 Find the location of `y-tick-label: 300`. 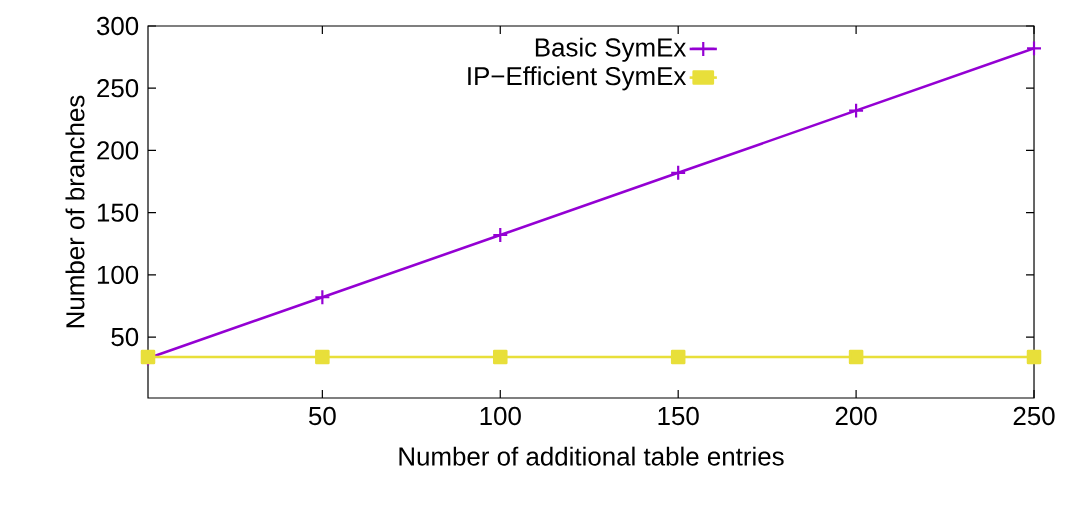

y-tick-label: 300 is located at coordinates (117, 26).